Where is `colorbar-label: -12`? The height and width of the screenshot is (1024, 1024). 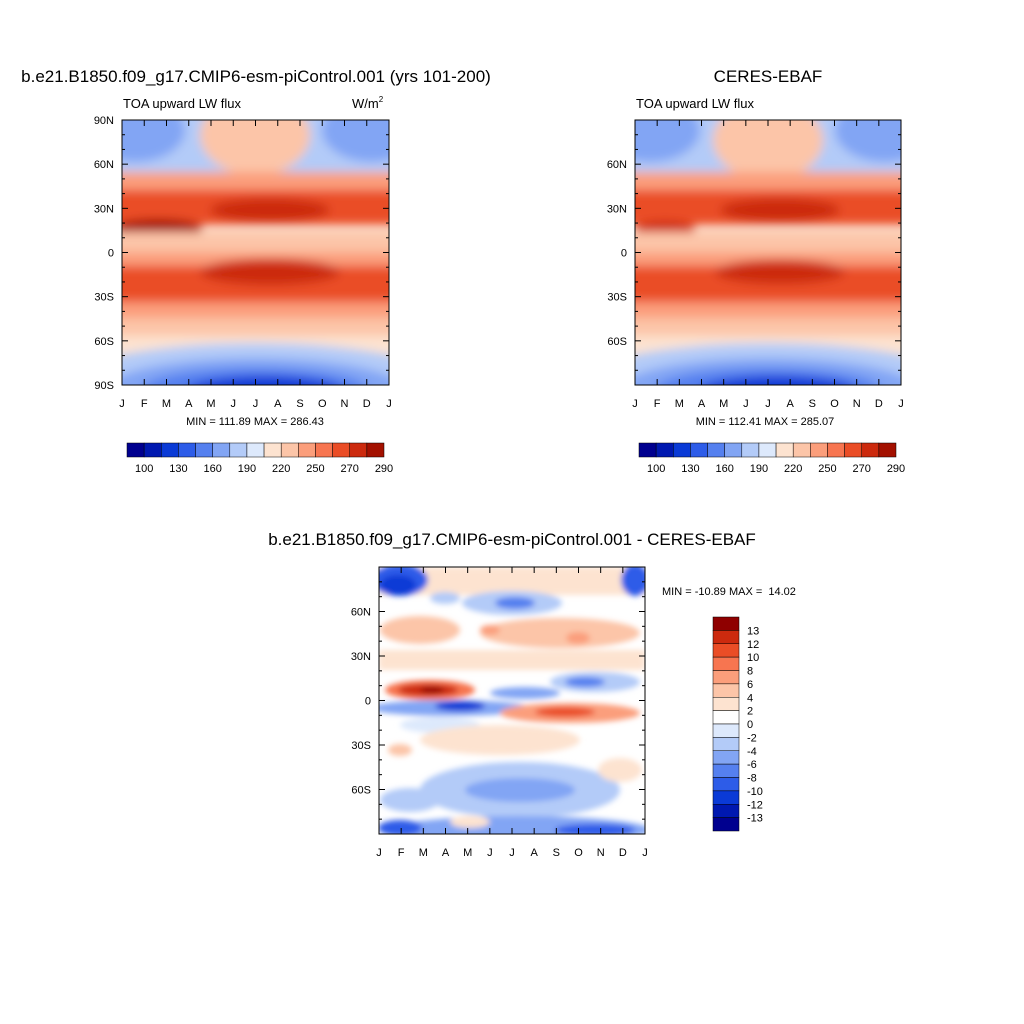
colorbar-label: -12 is located at coordinates (755, 805).